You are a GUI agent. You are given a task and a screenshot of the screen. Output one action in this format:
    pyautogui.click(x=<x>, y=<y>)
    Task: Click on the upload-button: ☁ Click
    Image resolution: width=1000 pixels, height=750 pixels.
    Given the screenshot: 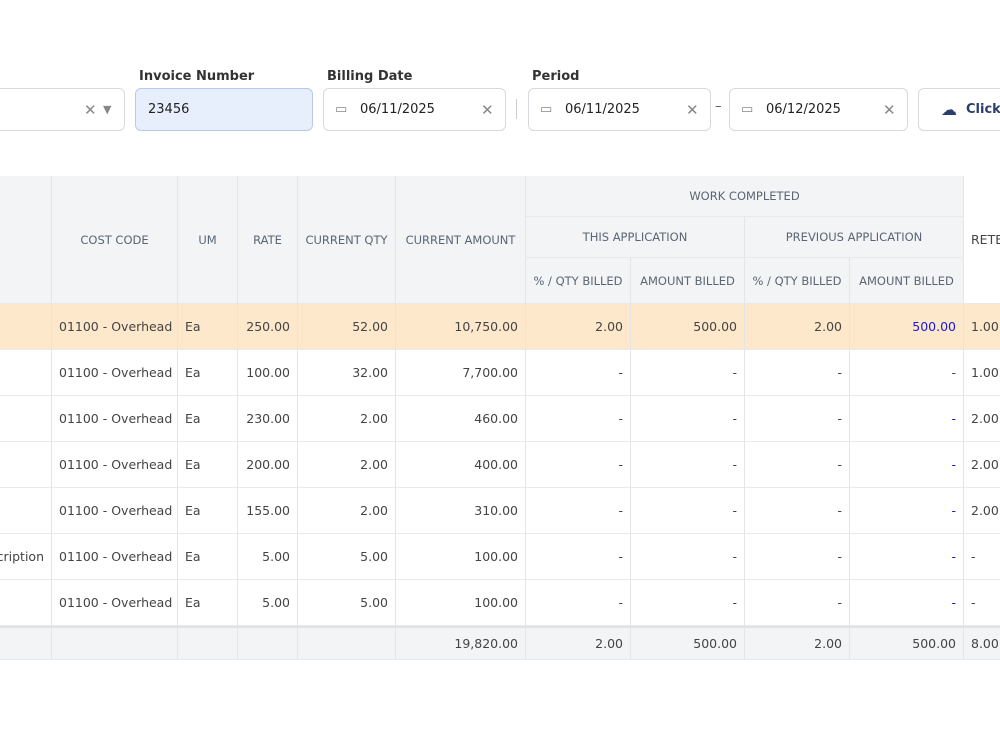 What is the action you would take?
    pyautogui.click(x=959, y=109)
    